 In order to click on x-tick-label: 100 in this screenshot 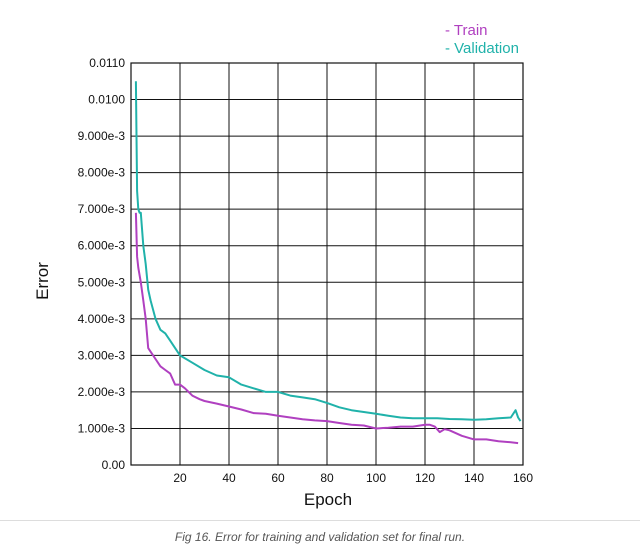, I will do `click(376, 478)`.